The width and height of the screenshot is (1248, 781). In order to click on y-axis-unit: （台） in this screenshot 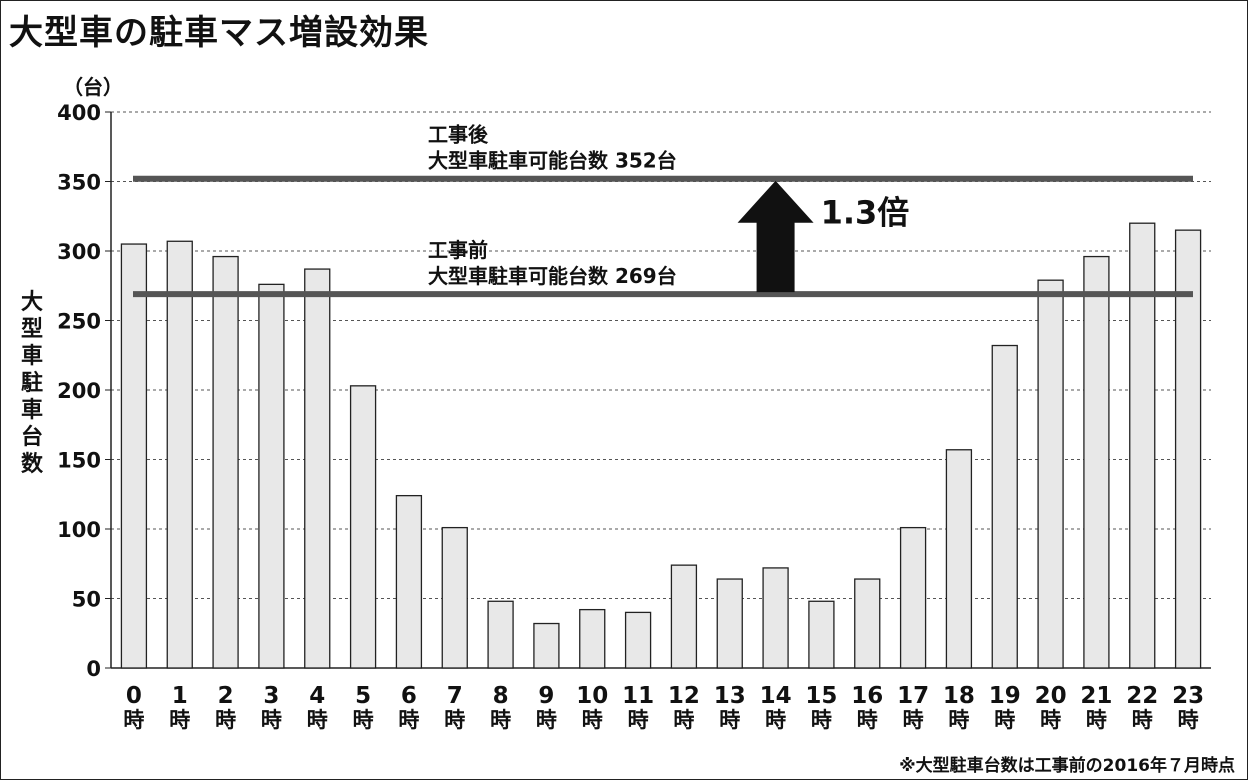, I will do `click(93, 87)`.